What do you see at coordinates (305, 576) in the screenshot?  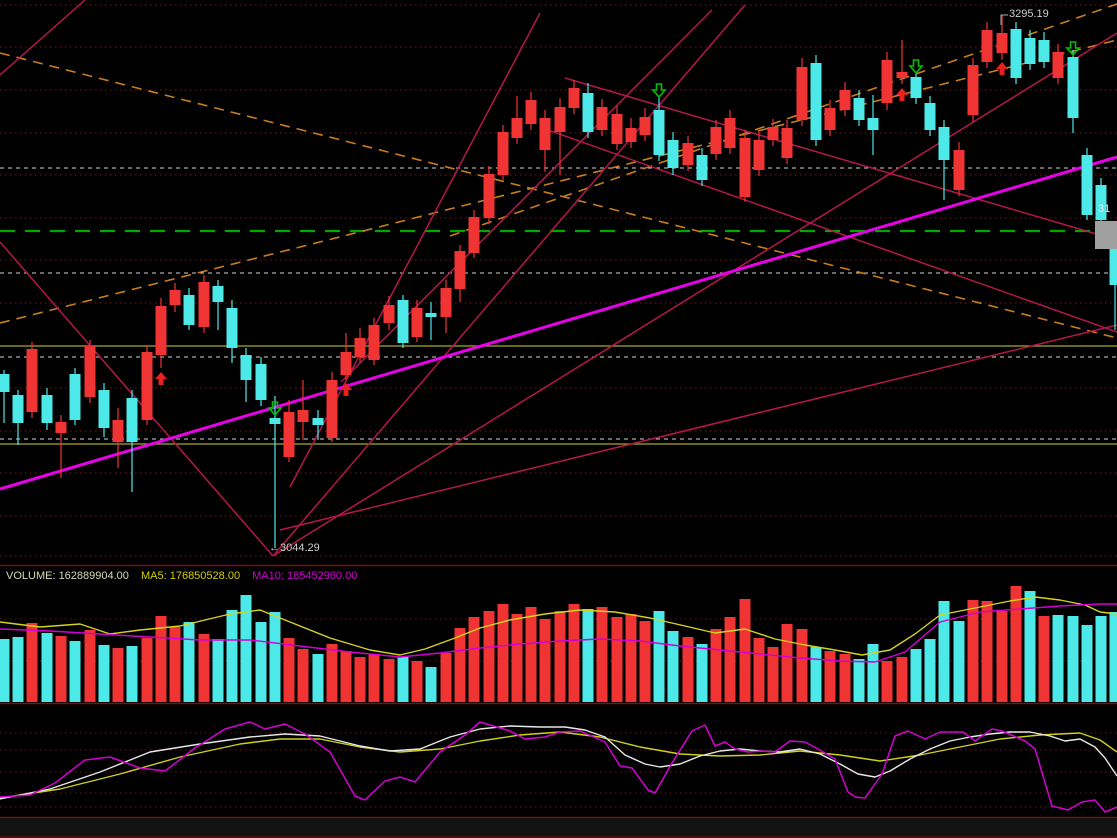 I see `volume-ma10-text: MA10: 185452960.00` at bounding box center [305, 576].